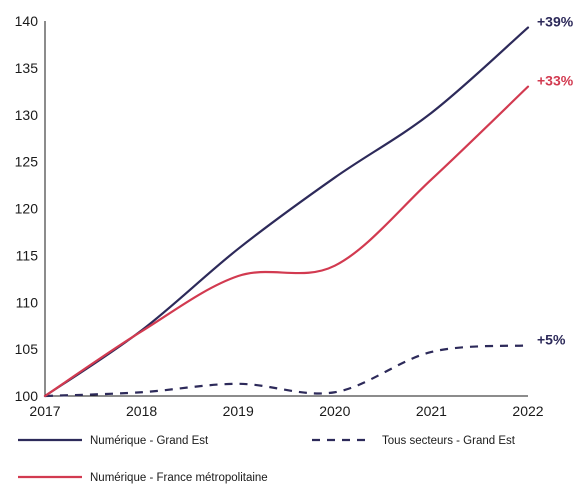  I want to click on legend-label: Tous secteurs - Grand Est, so click(449, 441).